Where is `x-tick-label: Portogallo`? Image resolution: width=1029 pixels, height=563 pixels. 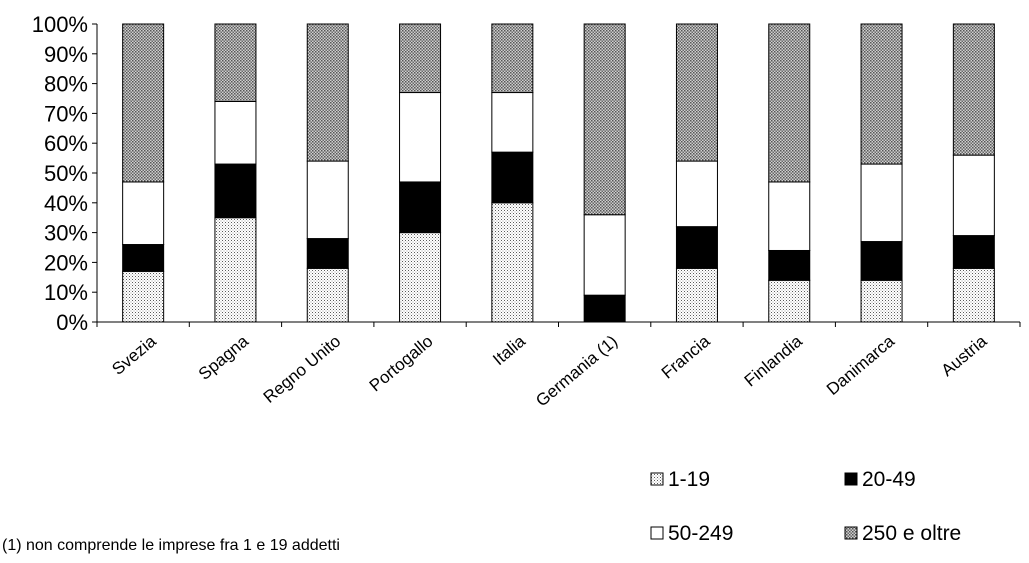 x-tick-label: Portogallo is located at coordinates (401, 364).